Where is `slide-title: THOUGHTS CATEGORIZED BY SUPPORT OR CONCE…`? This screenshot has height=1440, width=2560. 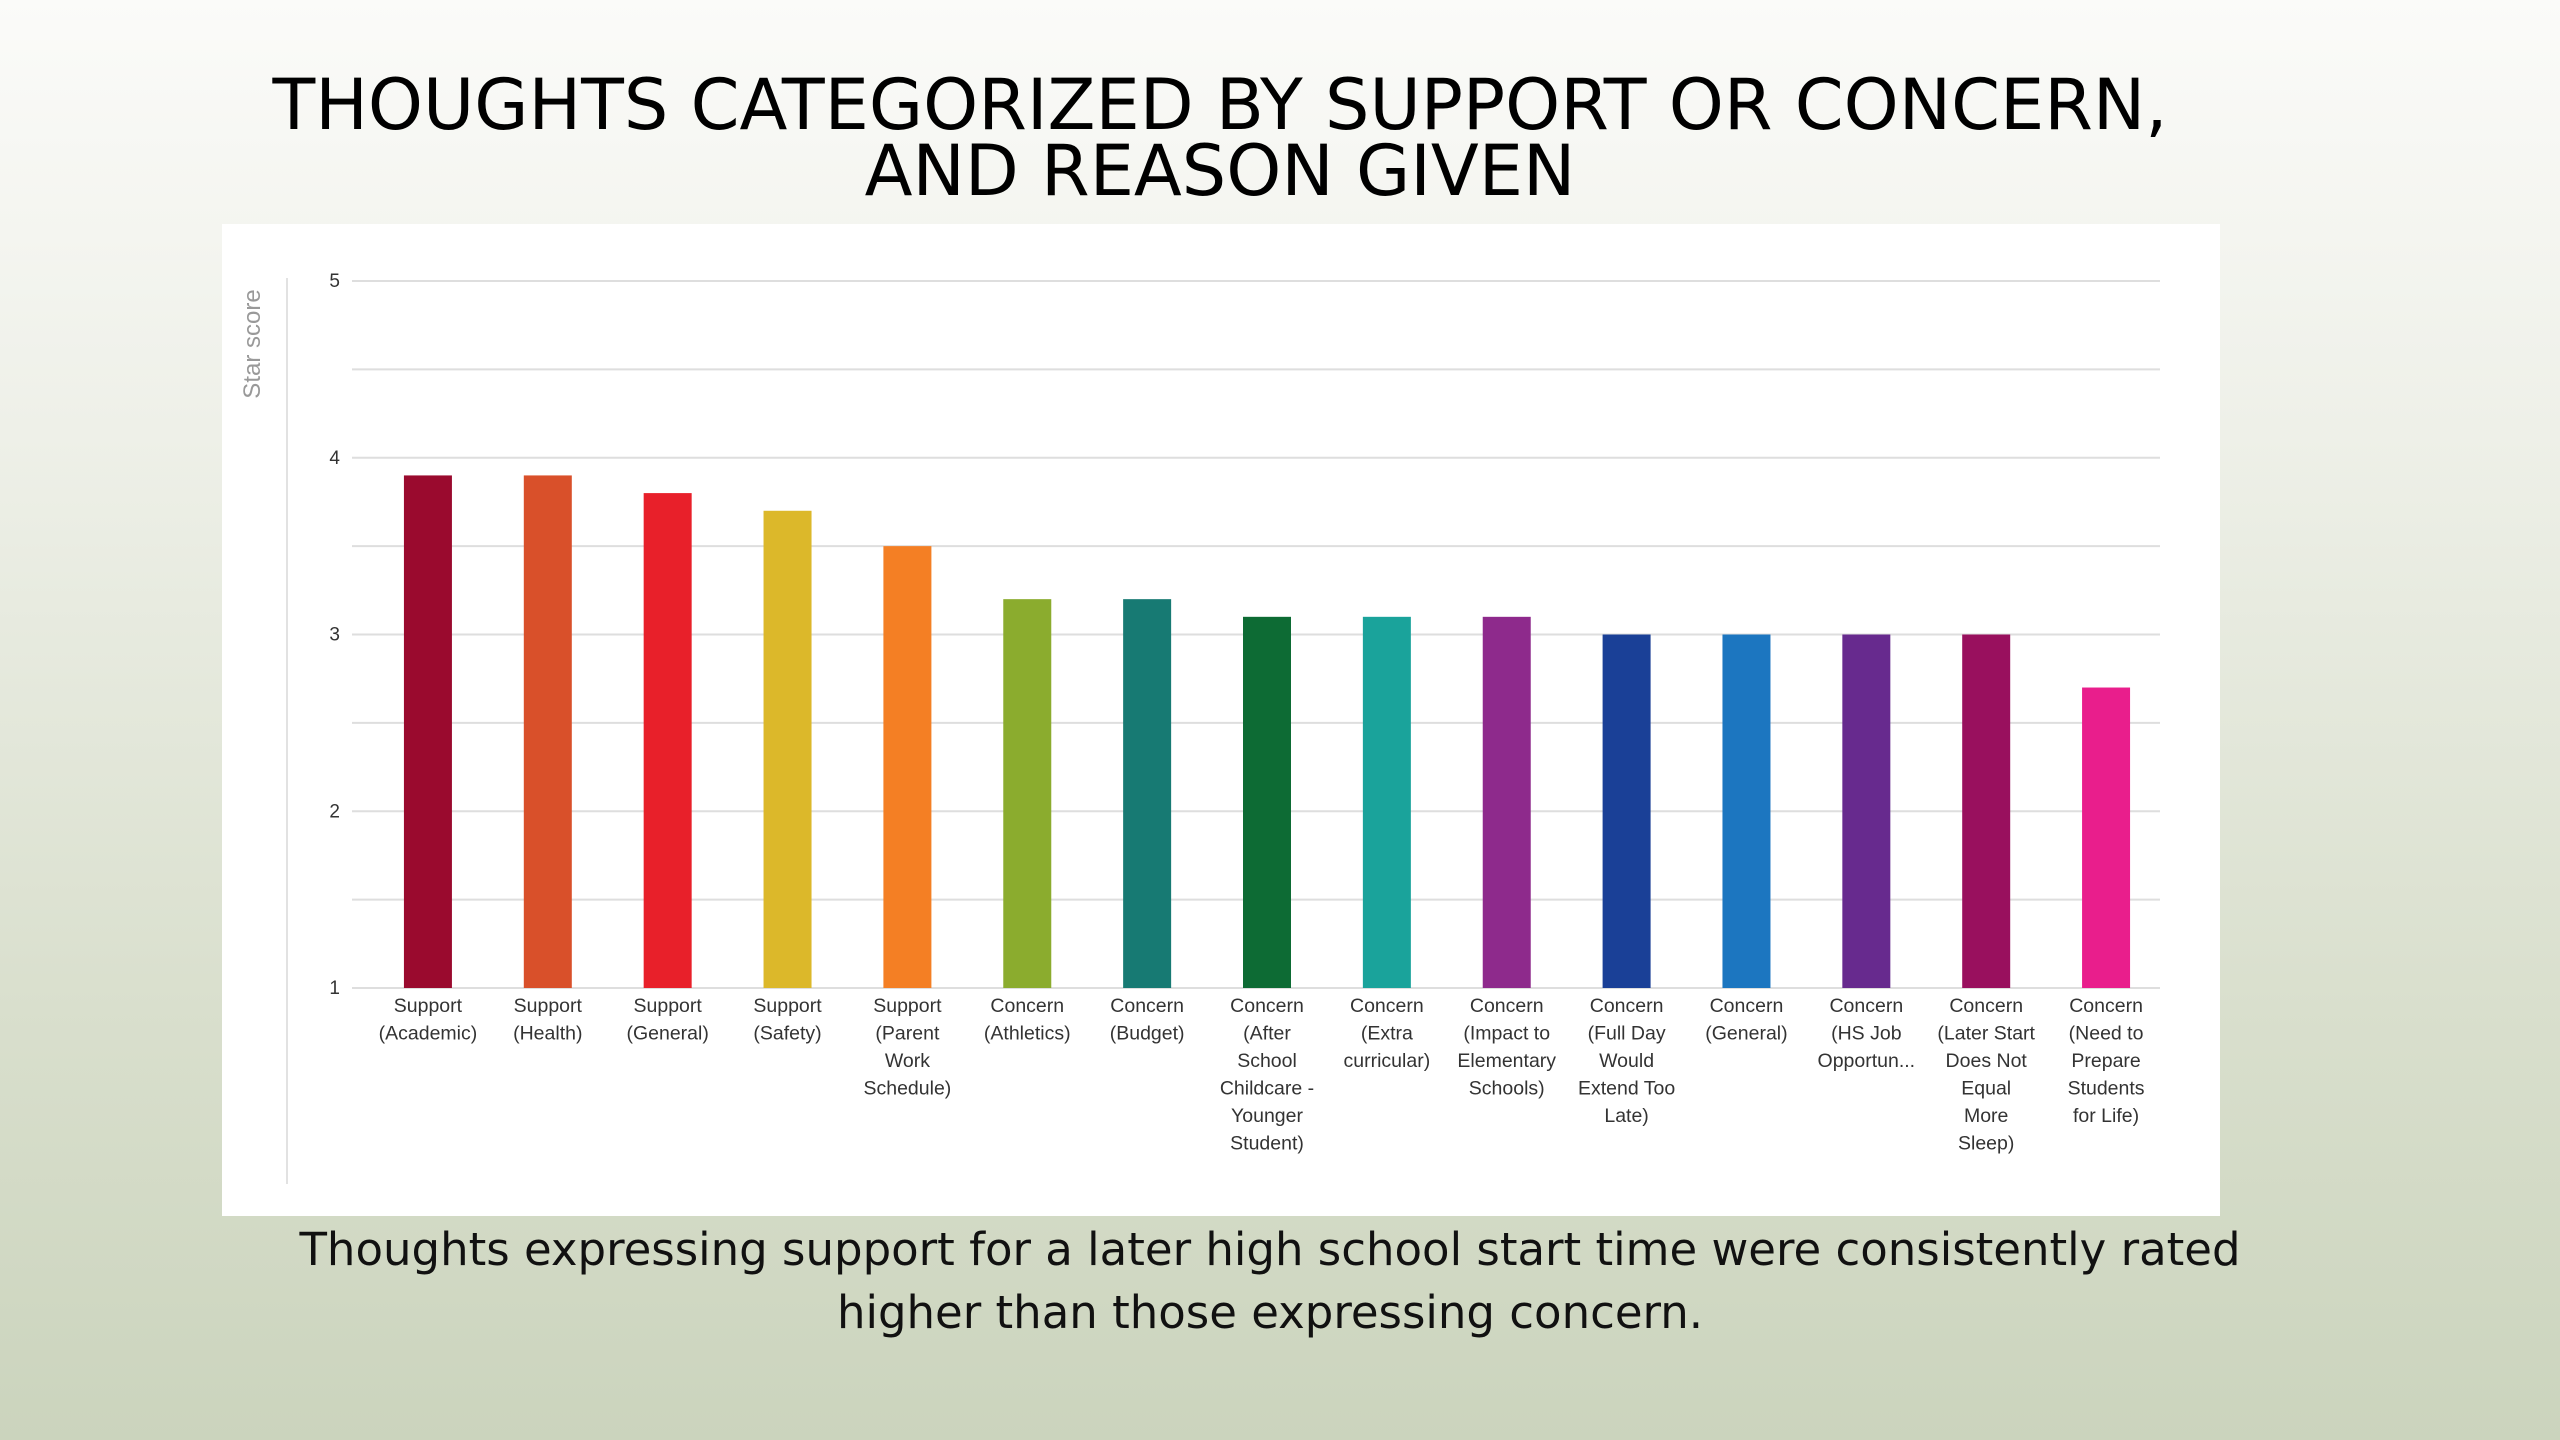
slide-title: THOUGHTS CATEGORIZED BY SUPPORT OR CONCE… is located at coordinates (1220, 138).